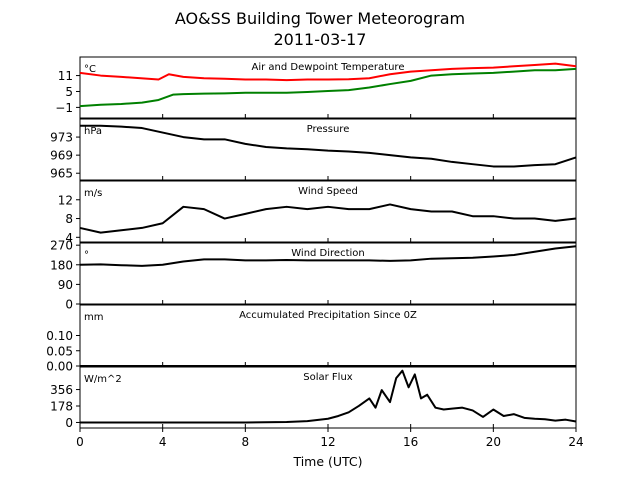 The image size is (640, 480). What do you see at coordinates (90, 69) in the screenshot?
I see `panel-unit: °C` at bounding box center [90, 69].